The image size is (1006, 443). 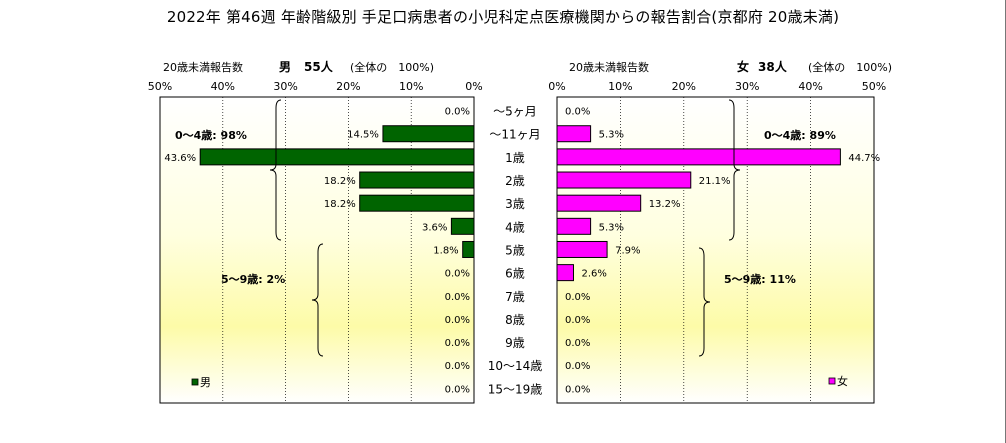 I want to click on female-value-label: 7.9%, so click(x=627, y=250).